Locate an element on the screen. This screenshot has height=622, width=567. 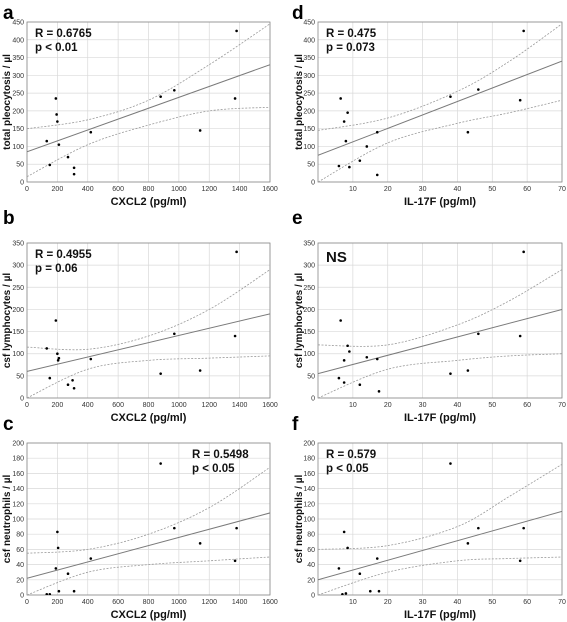
y-tick-label: 180 is located at coordinates (309, 459).